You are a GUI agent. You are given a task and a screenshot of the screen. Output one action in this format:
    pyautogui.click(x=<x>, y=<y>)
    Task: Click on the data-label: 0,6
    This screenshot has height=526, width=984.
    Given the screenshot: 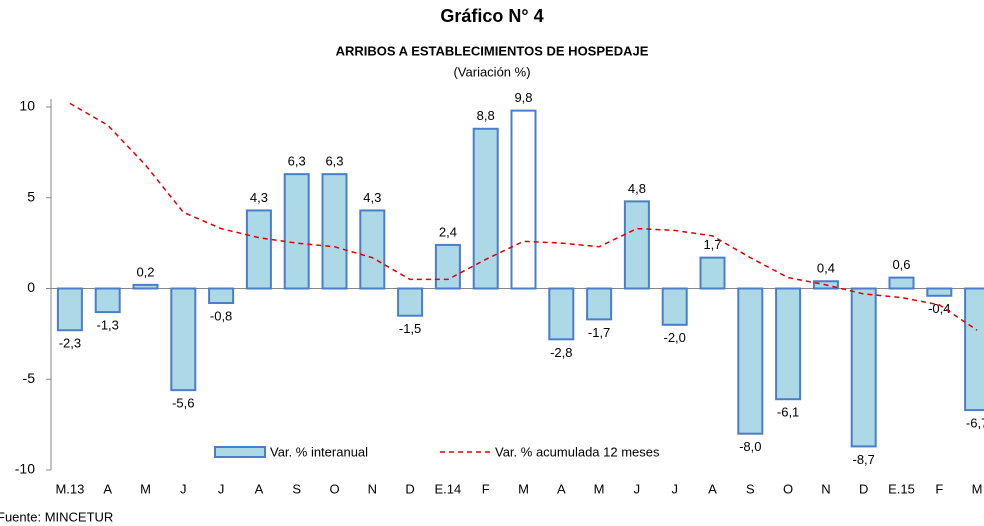 What is the action you would take?
    pyautogui.click(x=901, y=264)
    